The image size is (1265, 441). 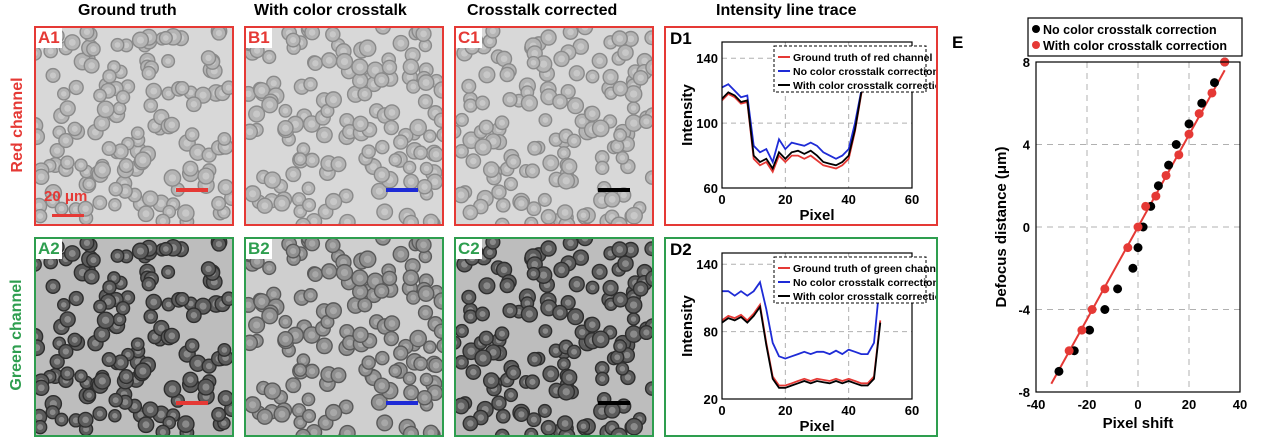 I want to click on panel-label-B1: B1, so click(x=259, y=38).